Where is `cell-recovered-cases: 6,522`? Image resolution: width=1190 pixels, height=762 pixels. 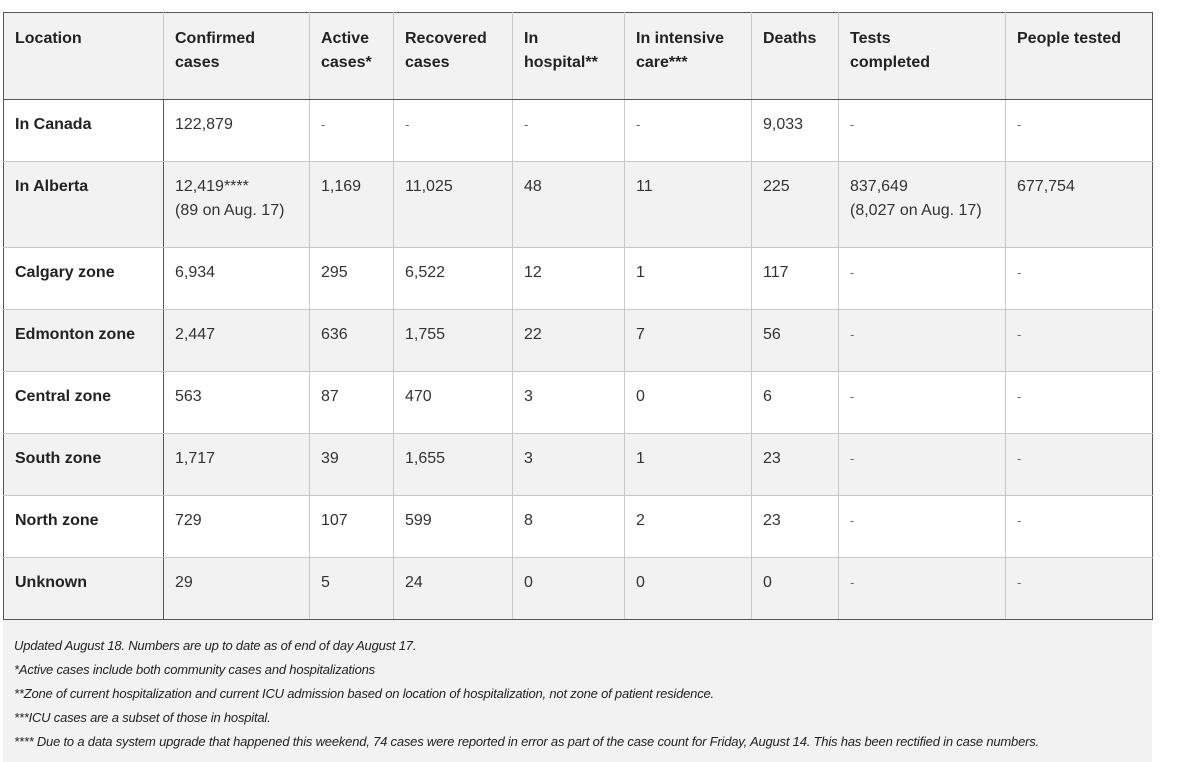 cell-recovered-cases: 6,522 is located at coordinates (453, 278).